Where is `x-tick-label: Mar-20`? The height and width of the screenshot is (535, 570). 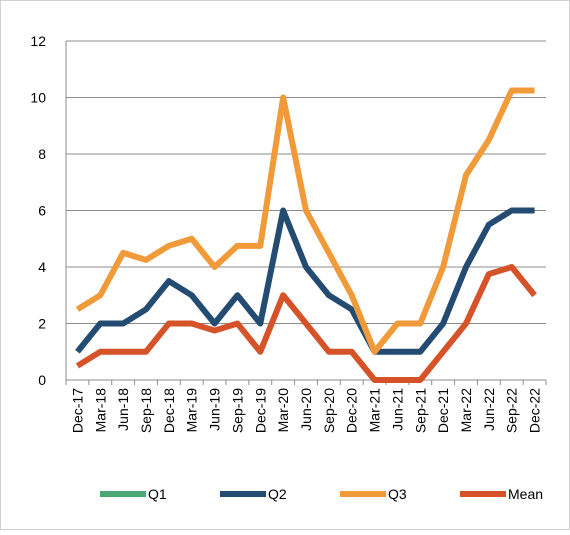 x-tick-label: Mar-20 is located at coordinates (283, 410).